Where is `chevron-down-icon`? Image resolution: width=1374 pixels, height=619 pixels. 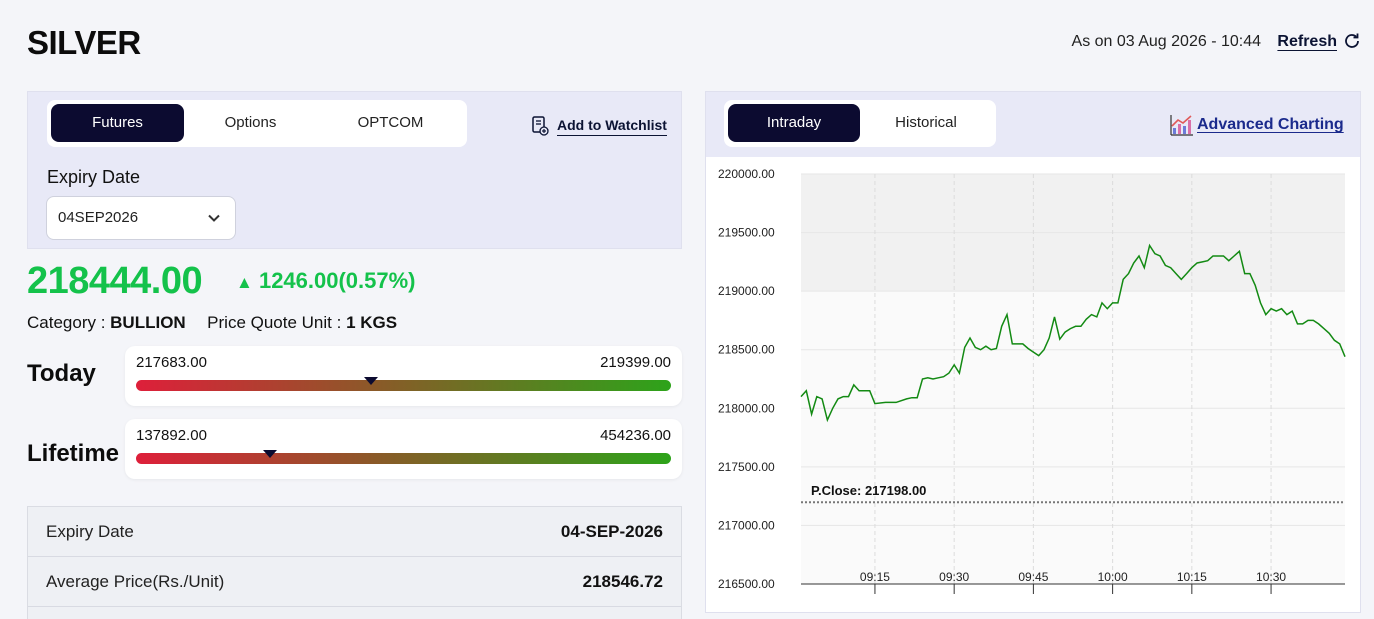
chevron-down-icon is located at coordinates (214, 218).